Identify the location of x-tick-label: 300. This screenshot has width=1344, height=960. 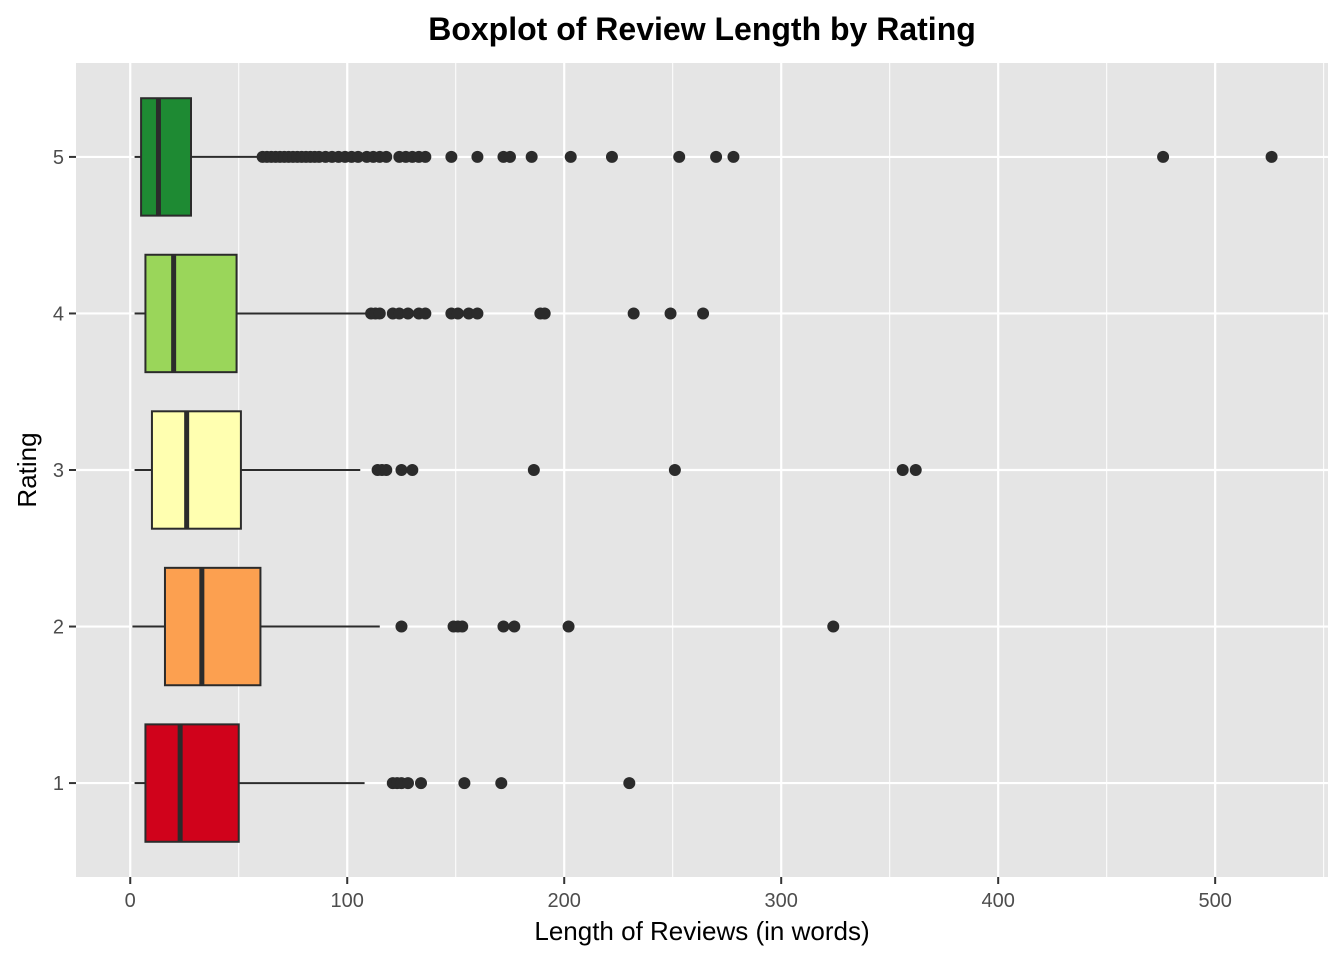
(781, 901).